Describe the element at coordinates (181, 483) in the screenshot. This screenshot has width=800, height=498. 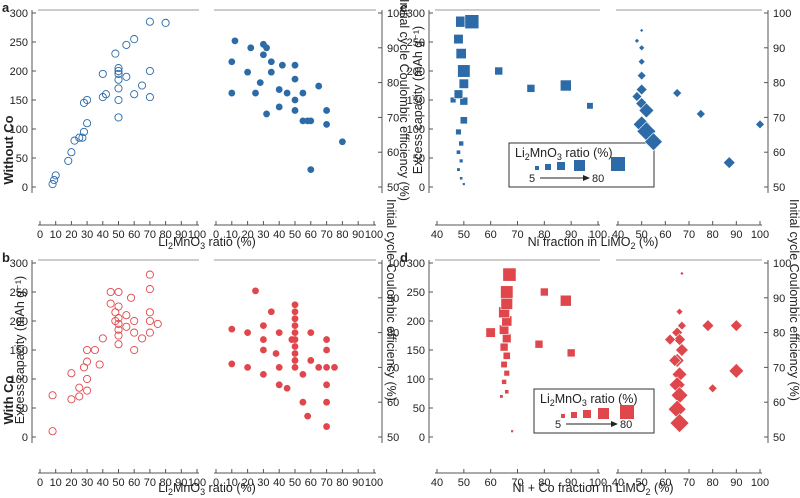
I see `b-x-tick-label: 90` at that location.